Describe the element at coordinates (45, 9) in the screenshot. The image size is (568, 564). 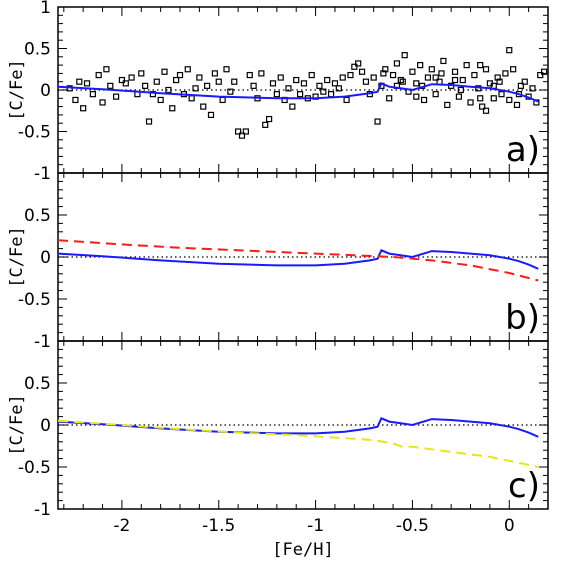
I see `y-tick-label: 1` at that location.